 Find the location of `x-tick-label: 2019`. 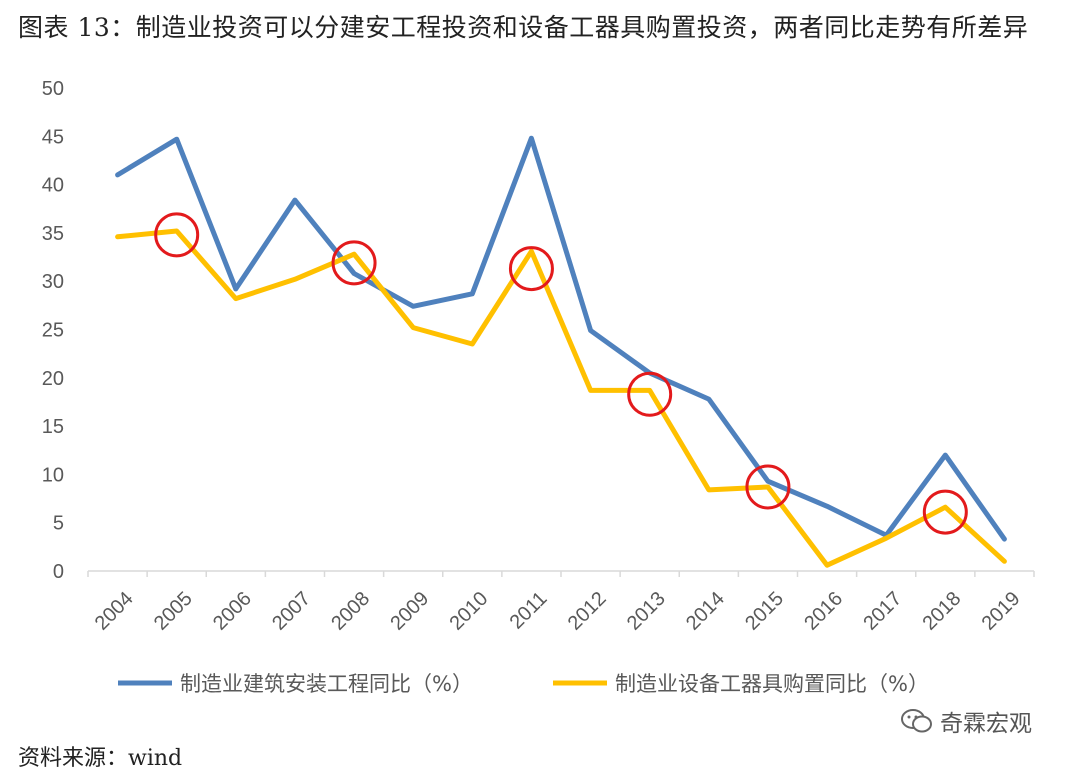

x-tick-label: 2019 is located at coordinates (1001, 611).